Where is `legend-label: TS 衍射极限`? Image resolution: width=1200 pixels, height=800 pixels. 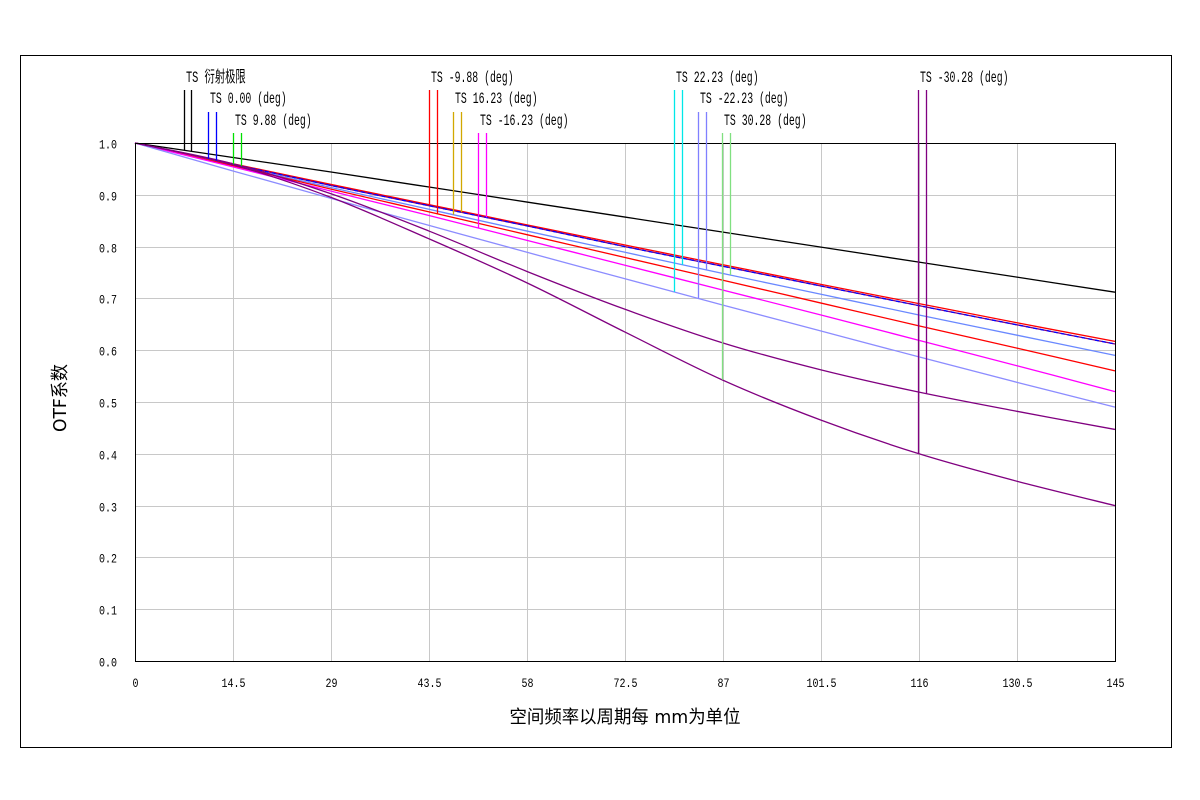
legend-label: TS 衍射极限 is located at coordinates (216, 77).